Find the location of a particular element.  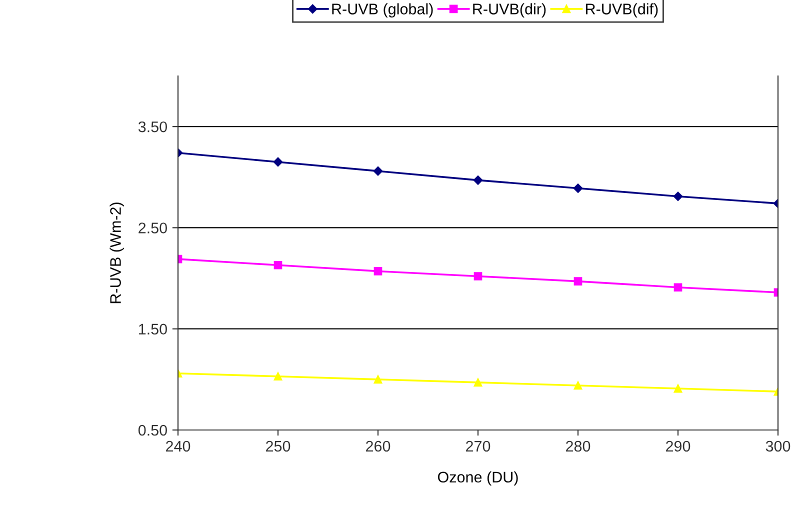

x-axis-title: Ozone (DU) is located at coordinates (478, 478).